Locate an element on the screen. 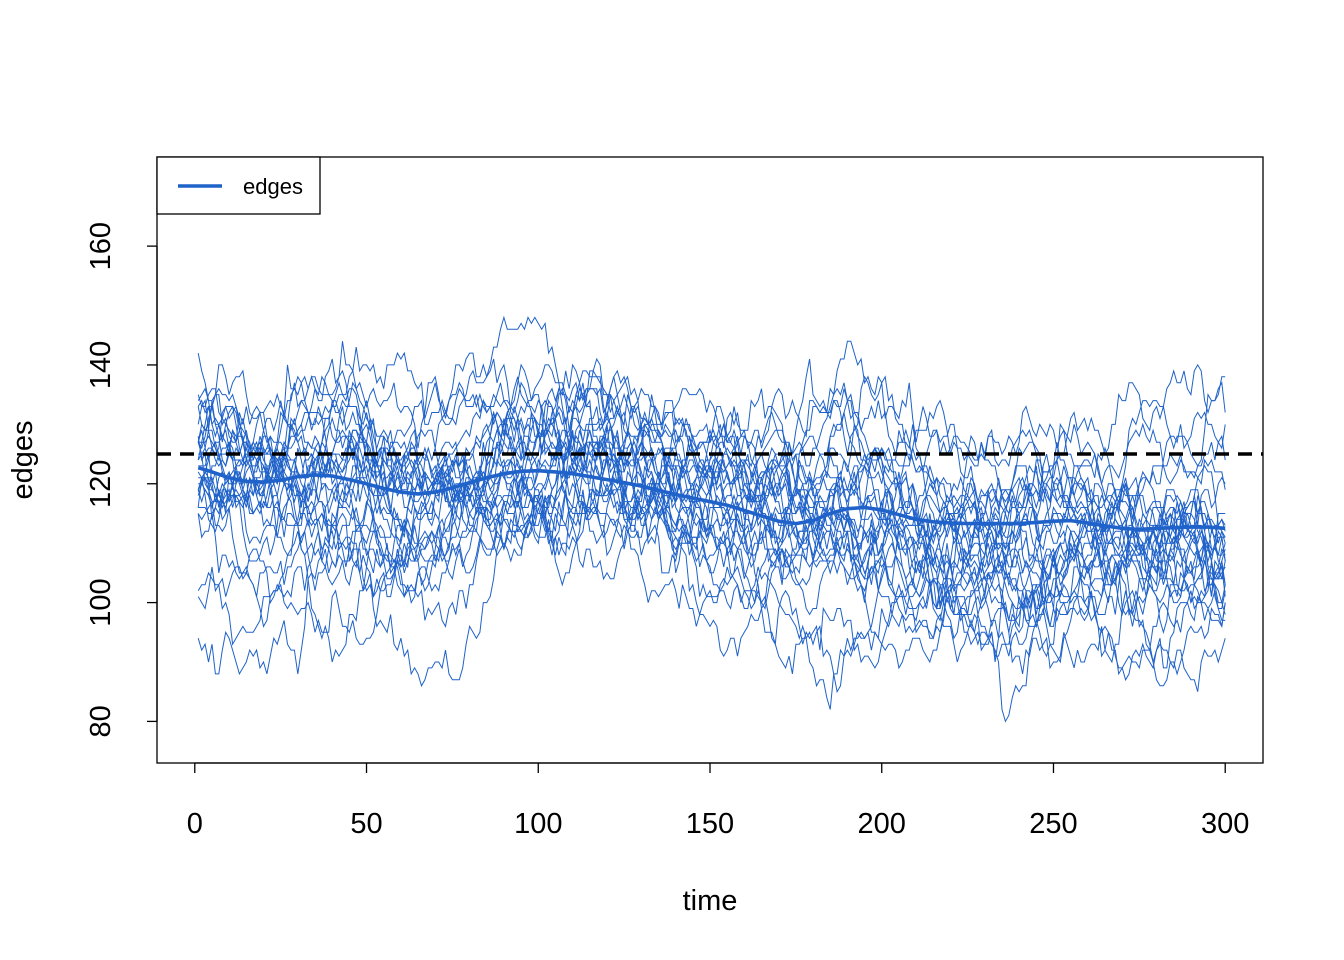 This screenshot has height=960, width=1344. x-axis-title: time is located at coordinates (710, 901).